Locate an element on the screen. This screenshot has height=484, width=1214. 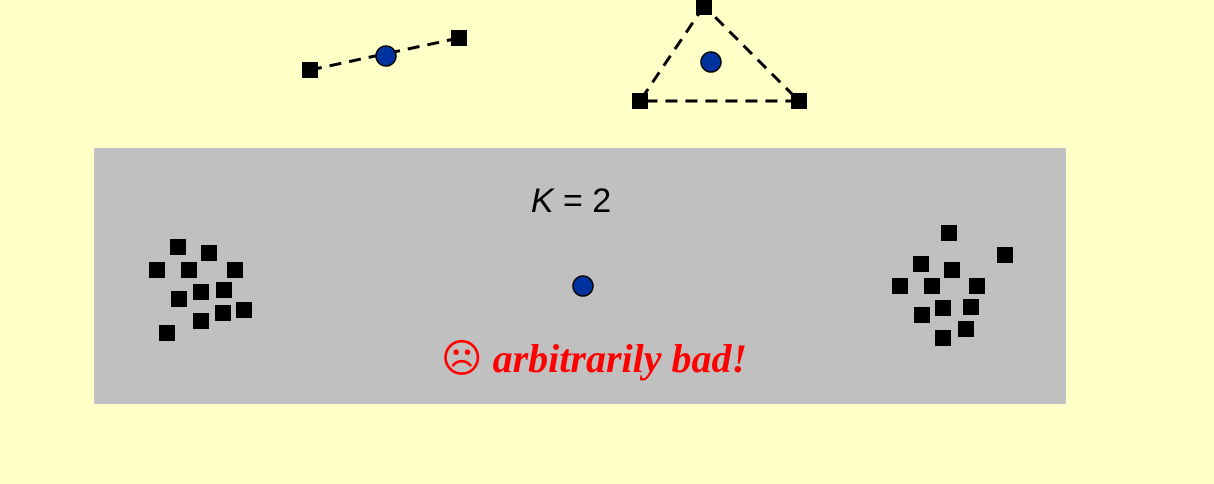
verdict-message: arbitrarily bad! is located at coordinates (615, 358).